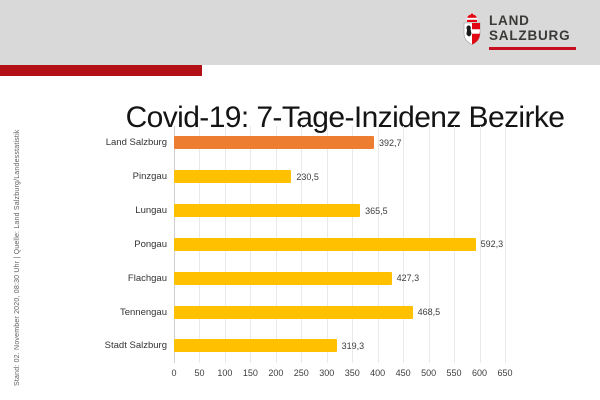 The width and height of the screenshot is (600, 400). Describe the element at coordinates (378, 373) in the screenshot. I see `x-tick-label: 400` at that location.